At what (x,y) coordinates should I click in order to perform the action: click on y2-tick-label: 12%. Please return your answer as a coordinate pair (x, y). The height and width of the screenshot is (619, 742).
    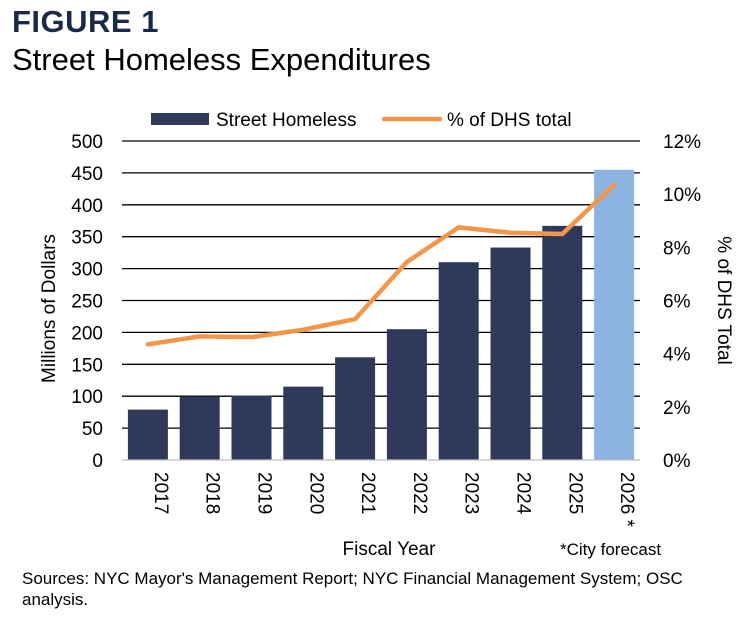
    Looking at the image, I should click on (682, 142).